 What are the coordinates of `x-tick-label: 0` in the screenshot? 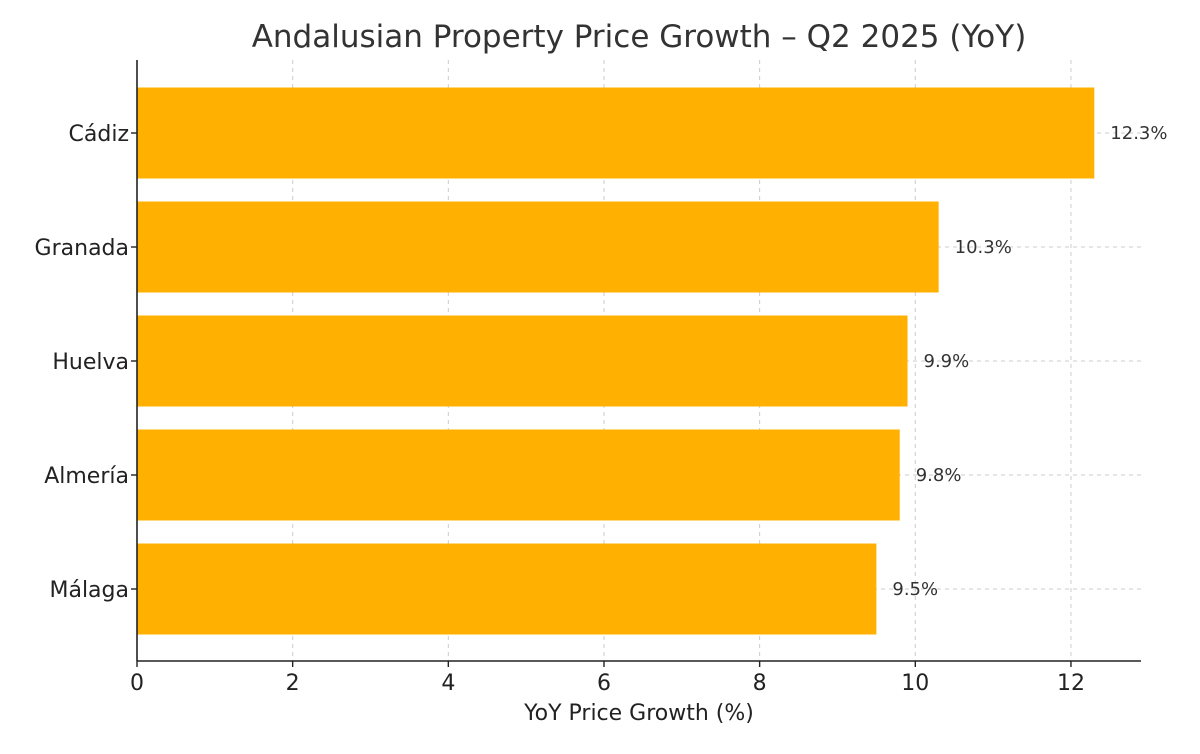 It's located at (137, 683).